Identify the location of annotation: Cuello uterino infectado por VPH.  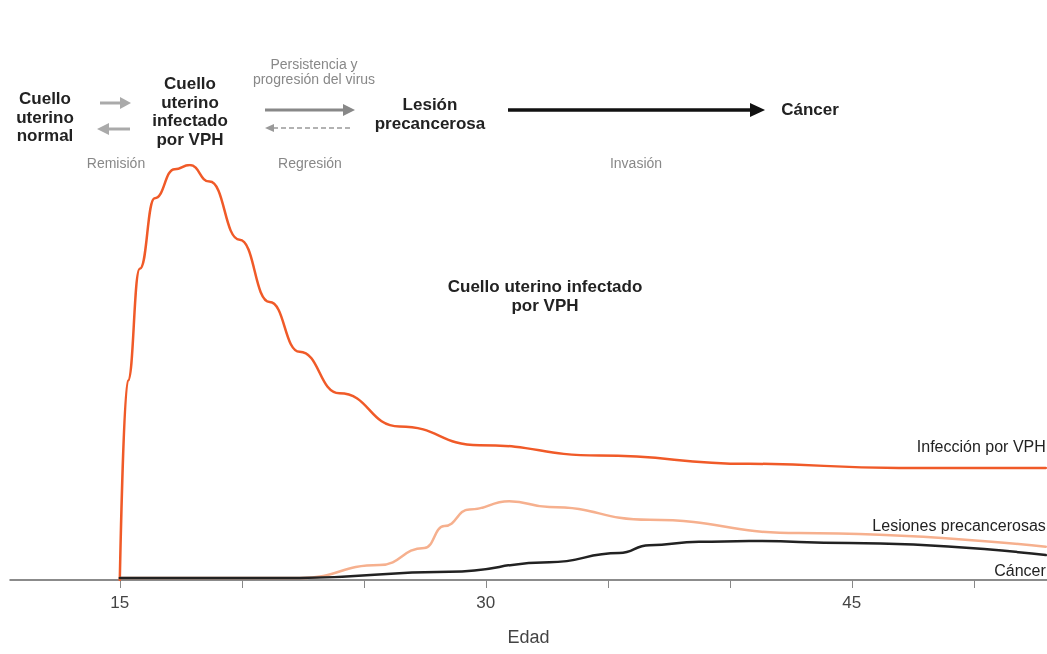
(545, 296).